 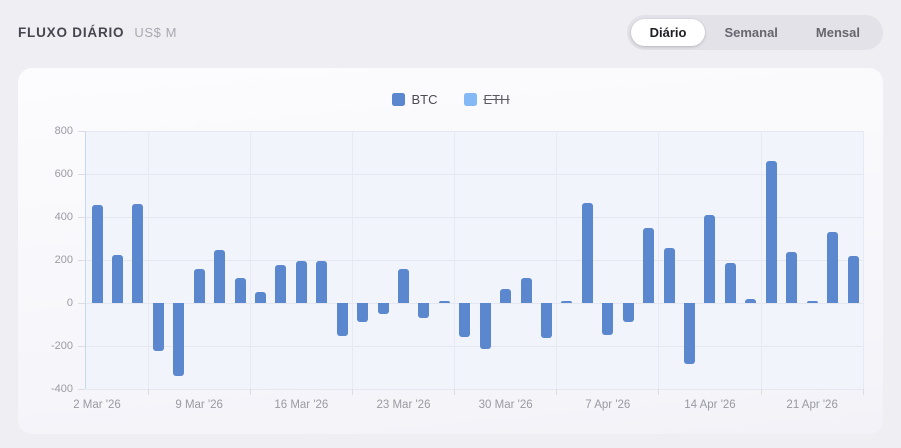 I want to click on x-axis-label: 2 Mar '26, so click(x=97, y=405).